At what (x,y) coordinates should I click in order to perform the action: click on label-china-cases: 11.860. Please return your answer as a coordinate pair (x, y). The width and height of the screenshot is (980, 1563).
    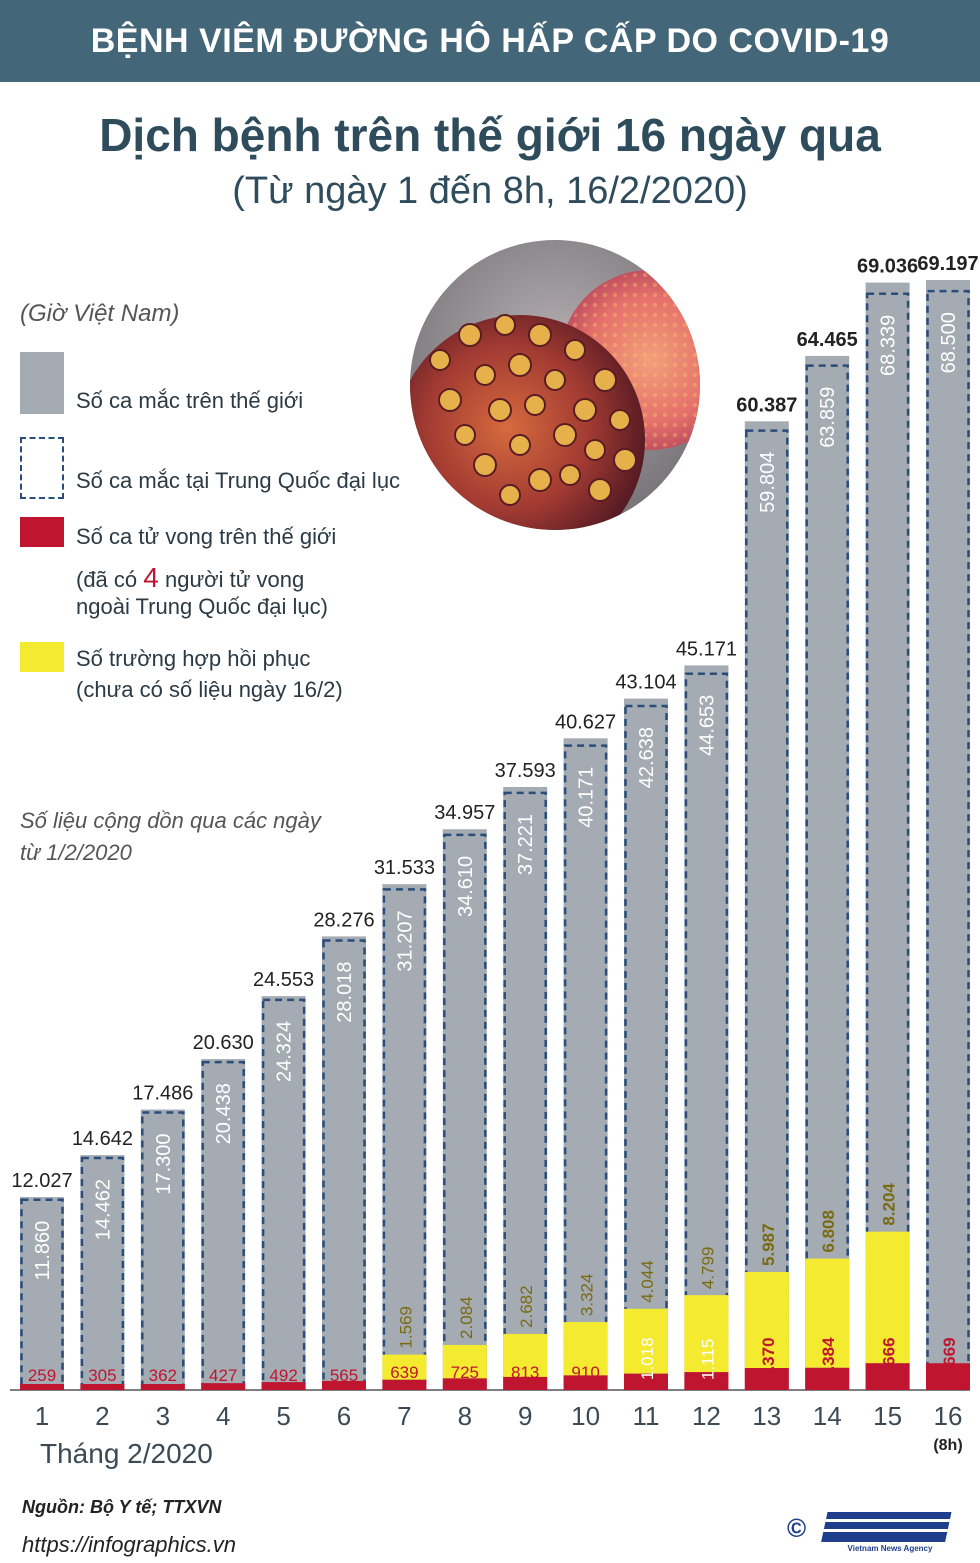
    Looking at the image, I should click on (43, 1251).